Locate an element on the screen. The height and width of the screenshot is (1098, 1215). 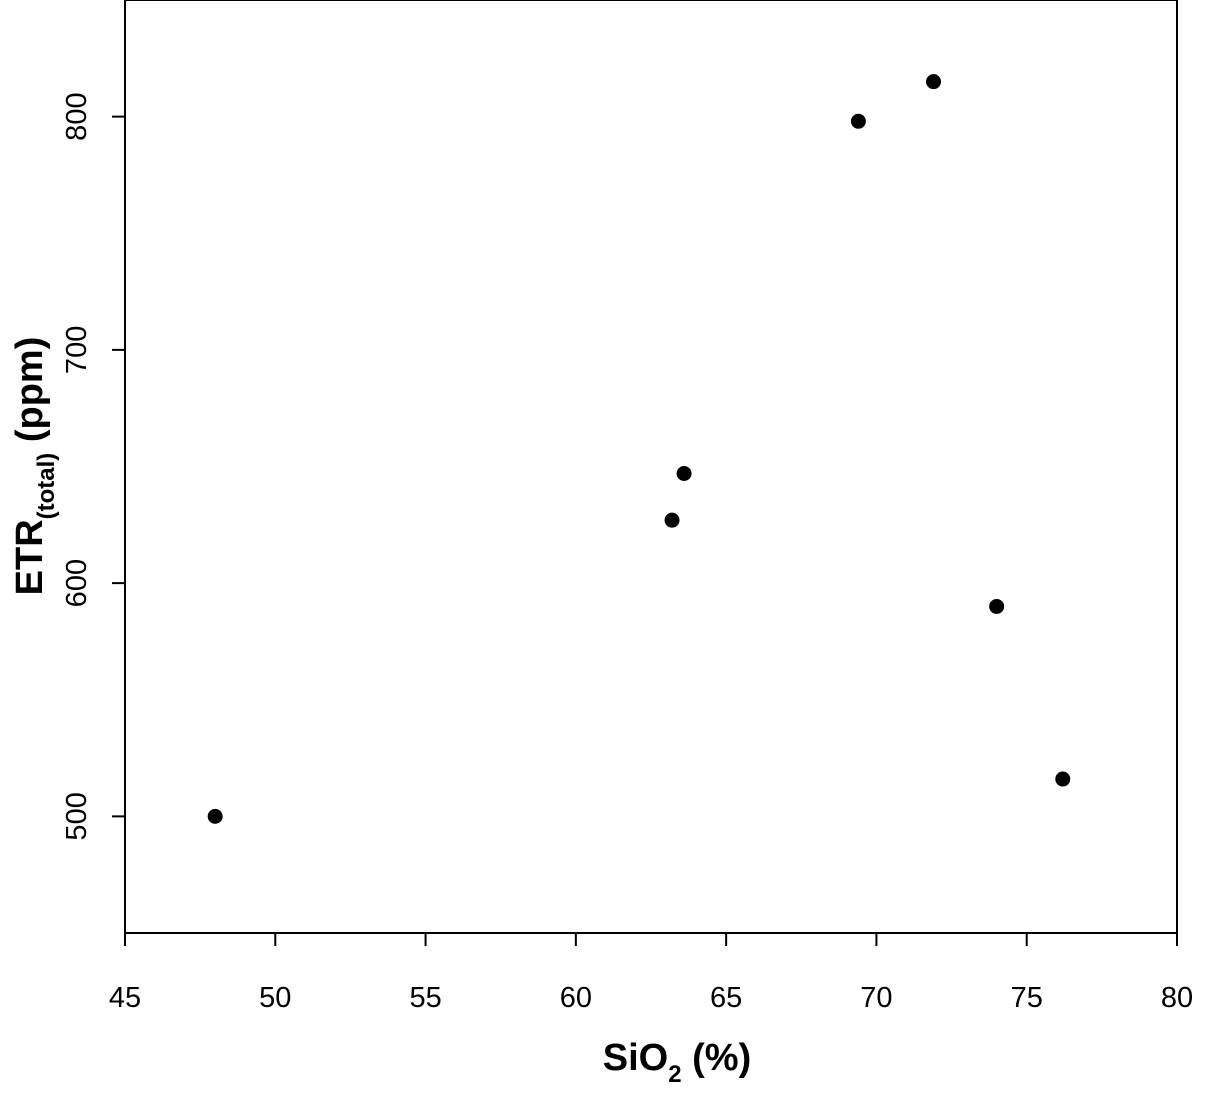
y-tick-label: 500 is located at coordinates (77, 816).